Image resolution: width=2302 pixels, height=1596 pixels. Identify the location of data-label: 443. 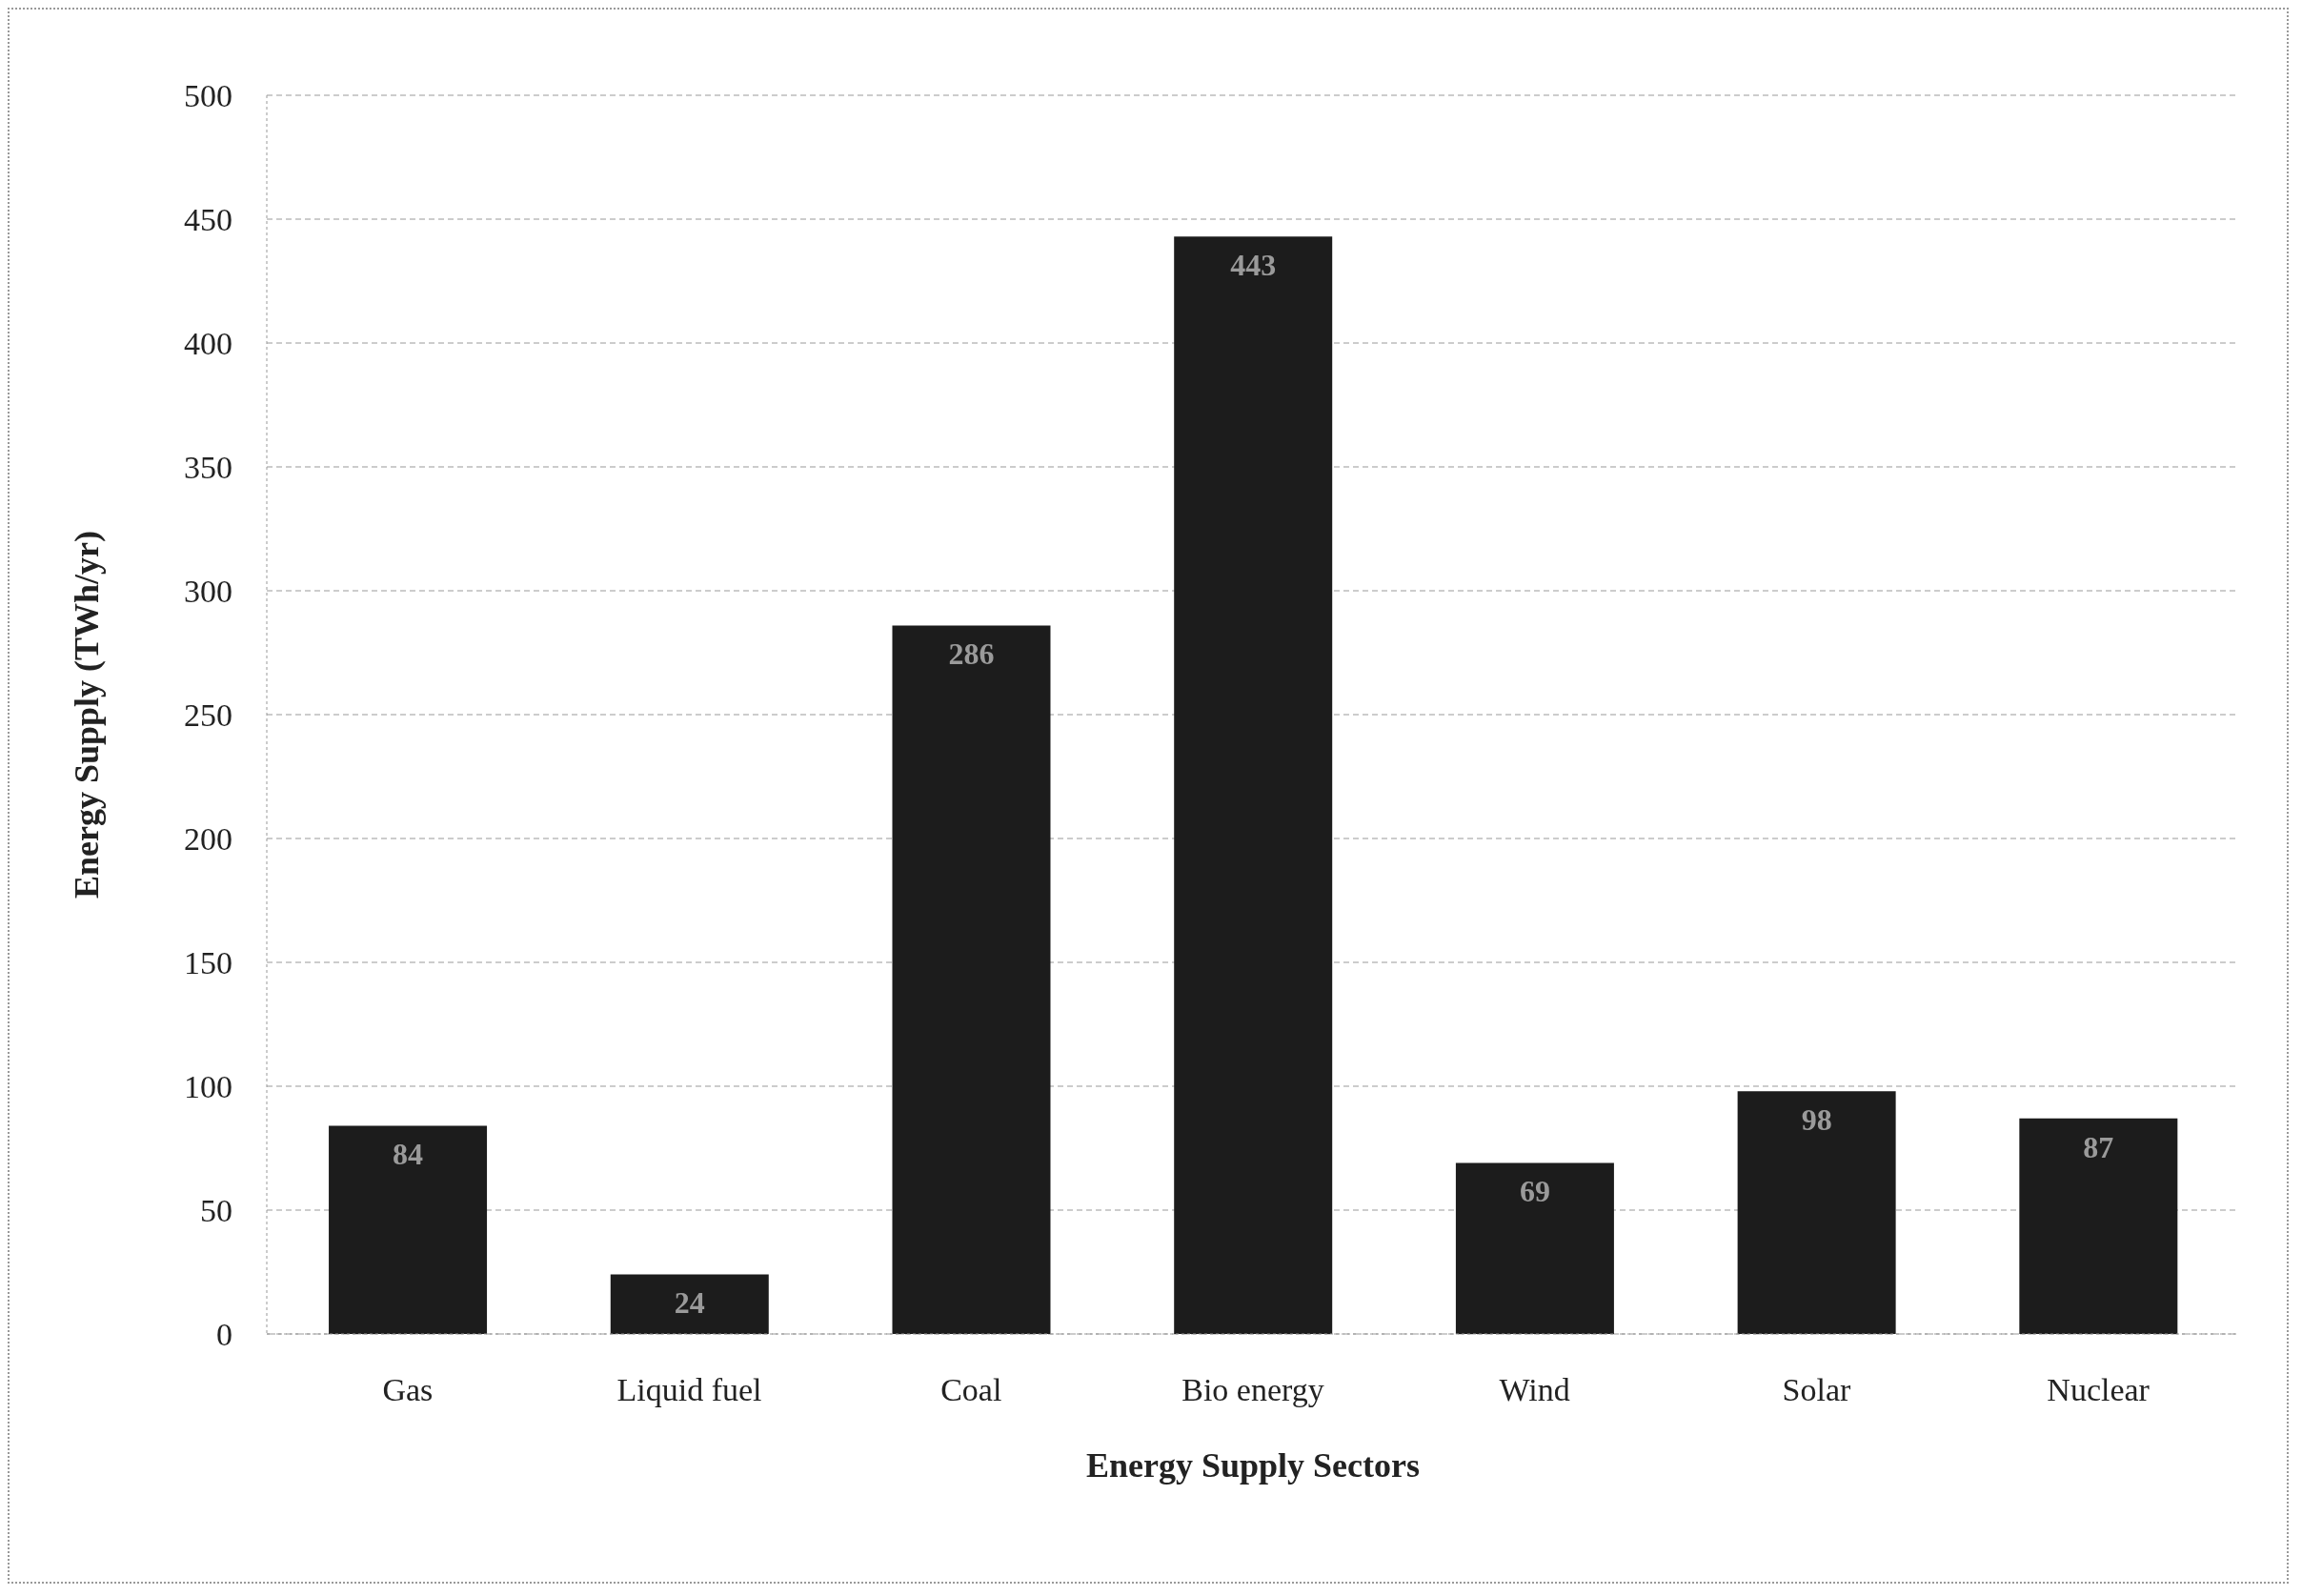
(1254, 265).